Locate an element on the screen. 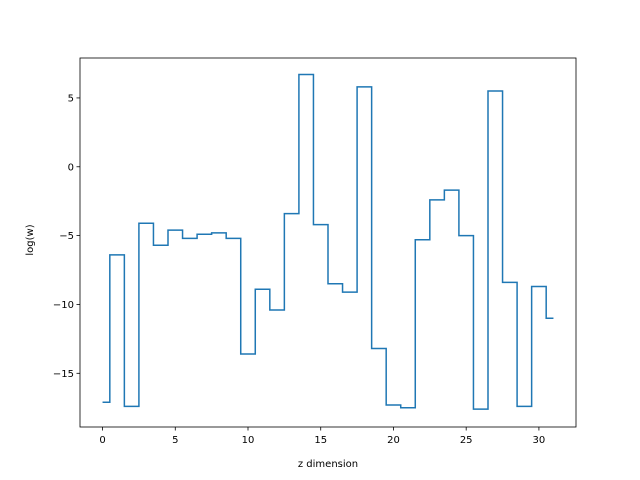 Image resolution: width=640 pixels, height=480 pixels. x-tick-label: 0 is located at coordinates (102, 440).